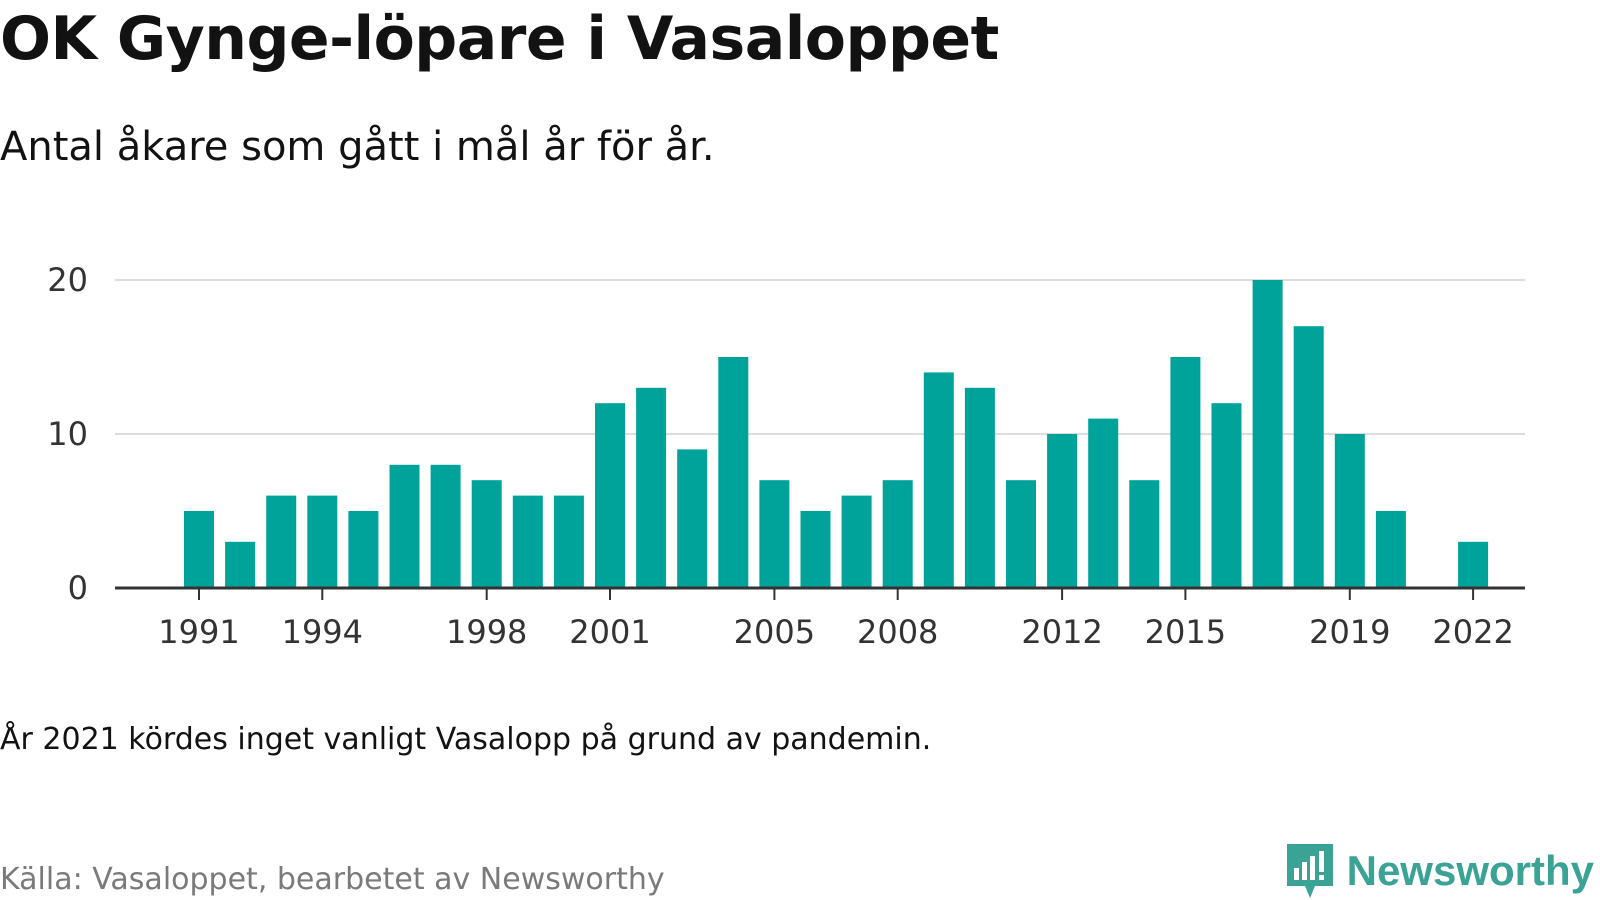  I want to click on bar-1991, so click(199, 549).